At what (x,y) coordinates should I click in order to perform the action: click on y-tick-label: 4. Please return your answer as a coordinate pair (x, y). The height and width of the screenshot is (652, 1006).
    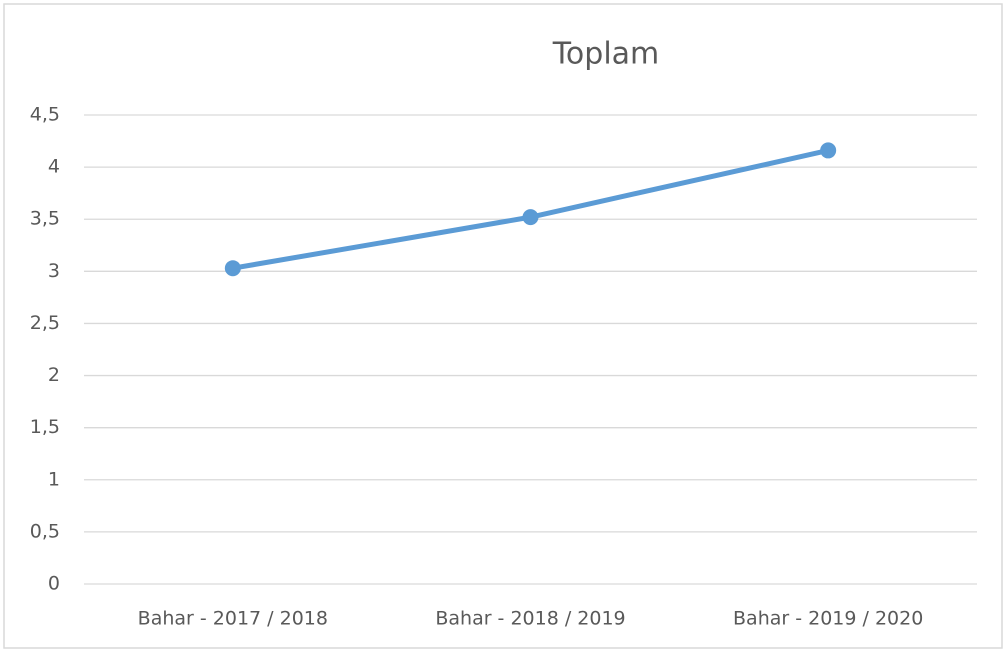
    Looking at the image, I should click on (54, 167).